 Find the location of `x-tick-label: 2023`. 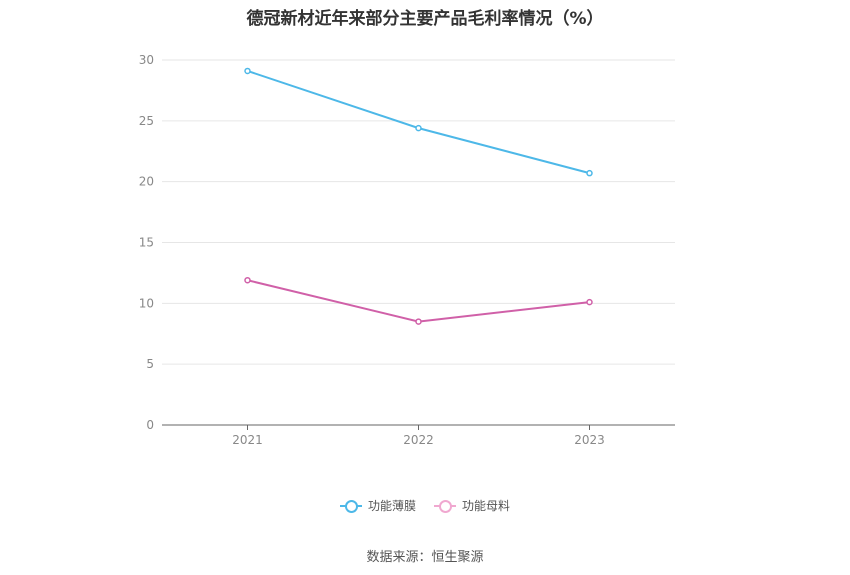

x-tick-label: 2023 is located at coordinates (589, 440).